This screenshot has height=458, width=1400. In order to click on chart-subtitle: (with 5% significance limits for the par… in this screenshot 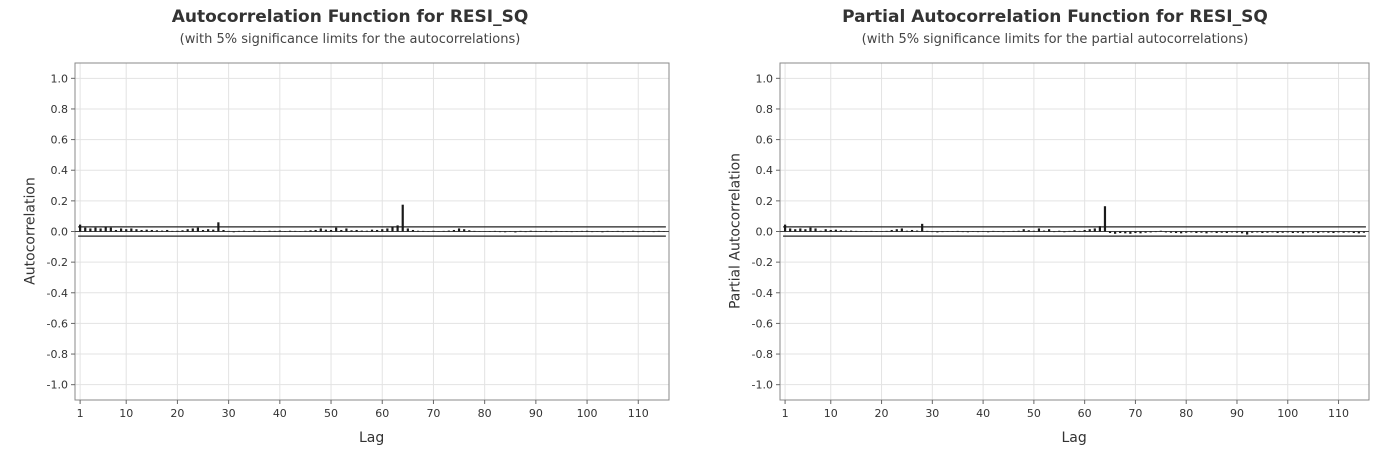, I will do `click(1055, 39)`.